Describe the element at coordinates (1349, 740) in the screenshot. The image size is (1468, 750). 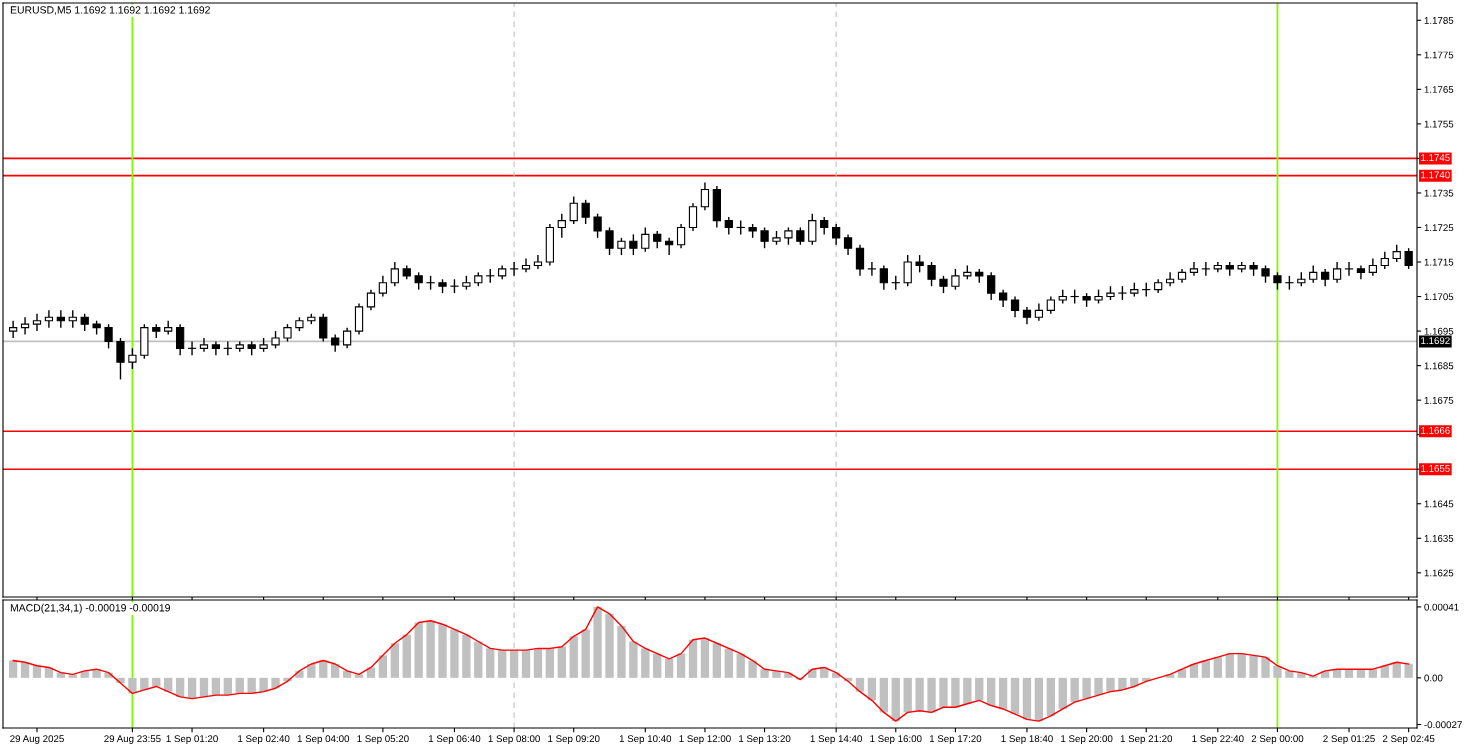
I see `x-tick-label: 2 Sep 01:25` at that location.